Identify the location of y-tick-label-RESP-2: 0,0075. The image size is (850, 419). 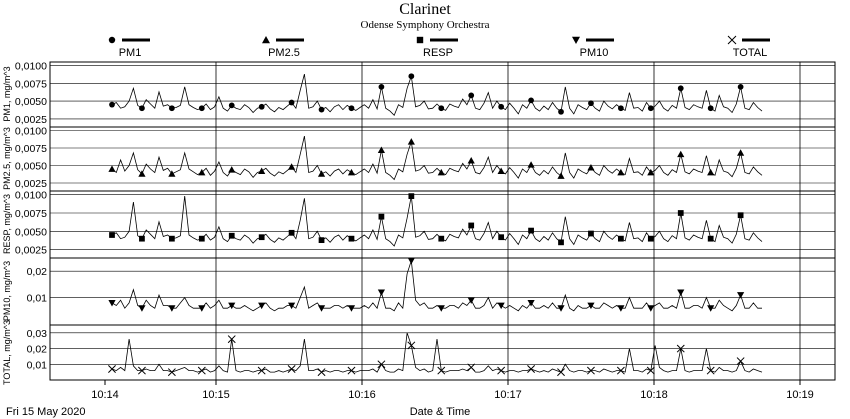
(31, 214).